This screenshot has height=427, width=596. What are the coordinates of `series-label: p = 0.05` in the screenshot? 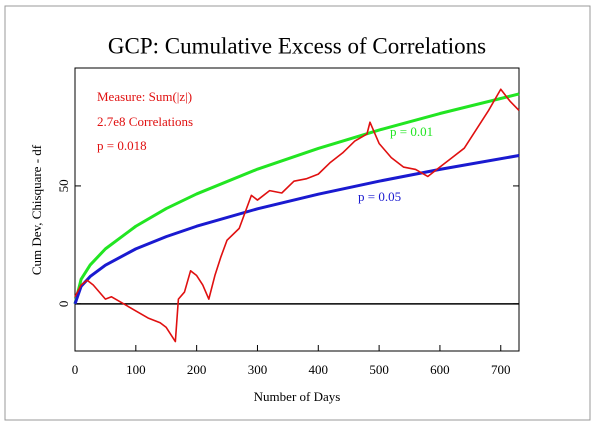 It's located at (379, 196).